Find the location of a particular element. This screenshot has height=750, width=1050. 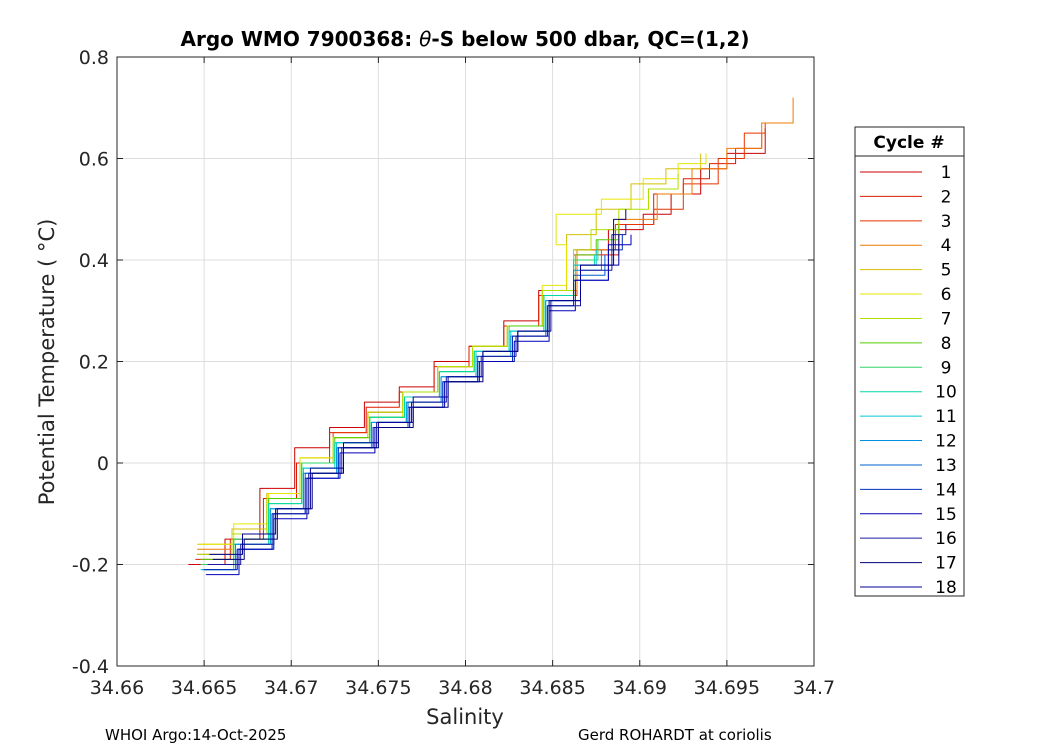

legend-label-cycle-8: 8 is located at coordinates (946, 344).